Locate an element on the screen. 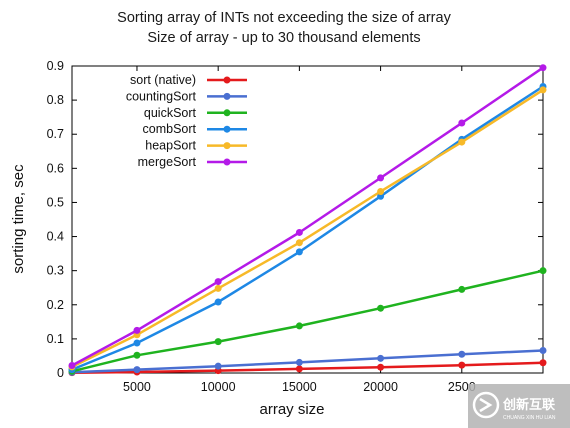 This screenshot has height=428, width=570. x-tick-label: 5000 is located at coordinates (137, 387).